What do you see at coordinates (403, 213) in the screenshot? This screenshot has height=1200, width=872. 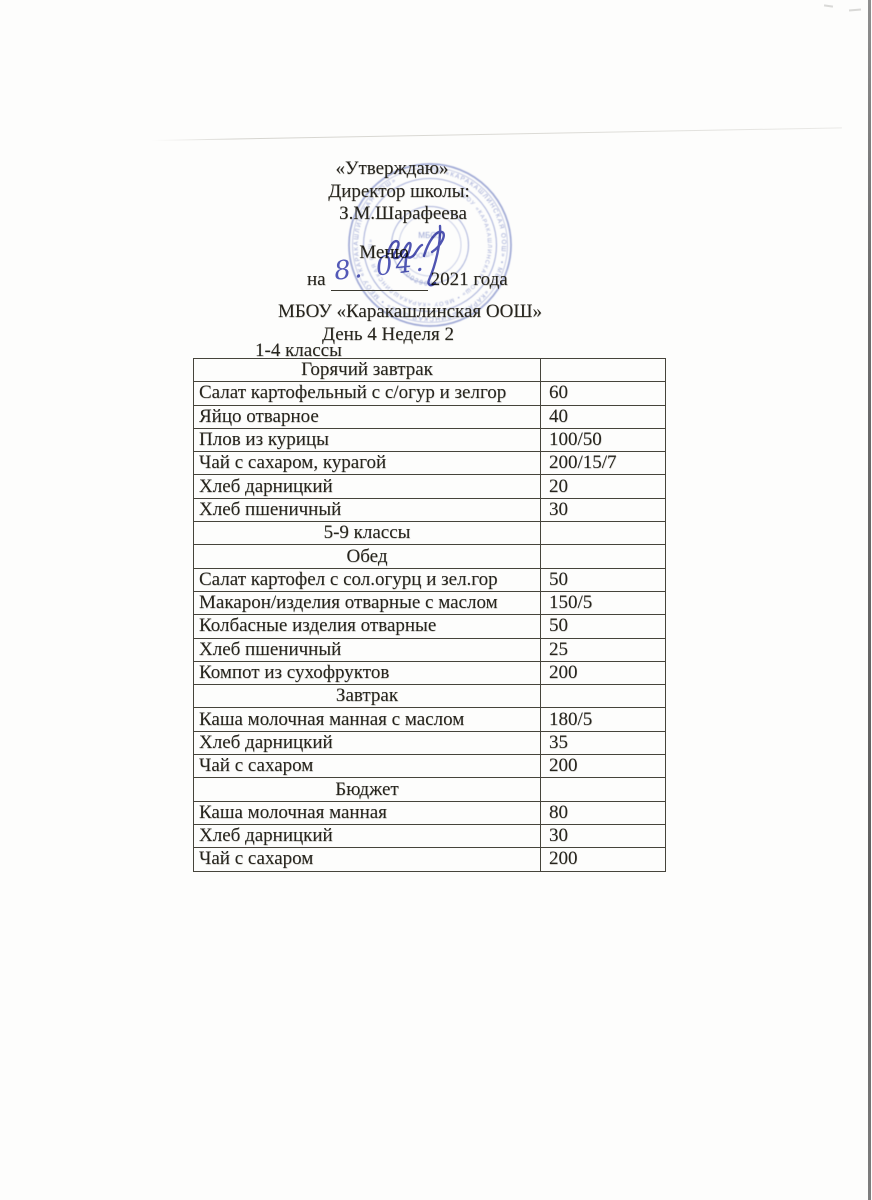 I see `director-name: З.М.Шарафеева` at bounding box center [403, 213].